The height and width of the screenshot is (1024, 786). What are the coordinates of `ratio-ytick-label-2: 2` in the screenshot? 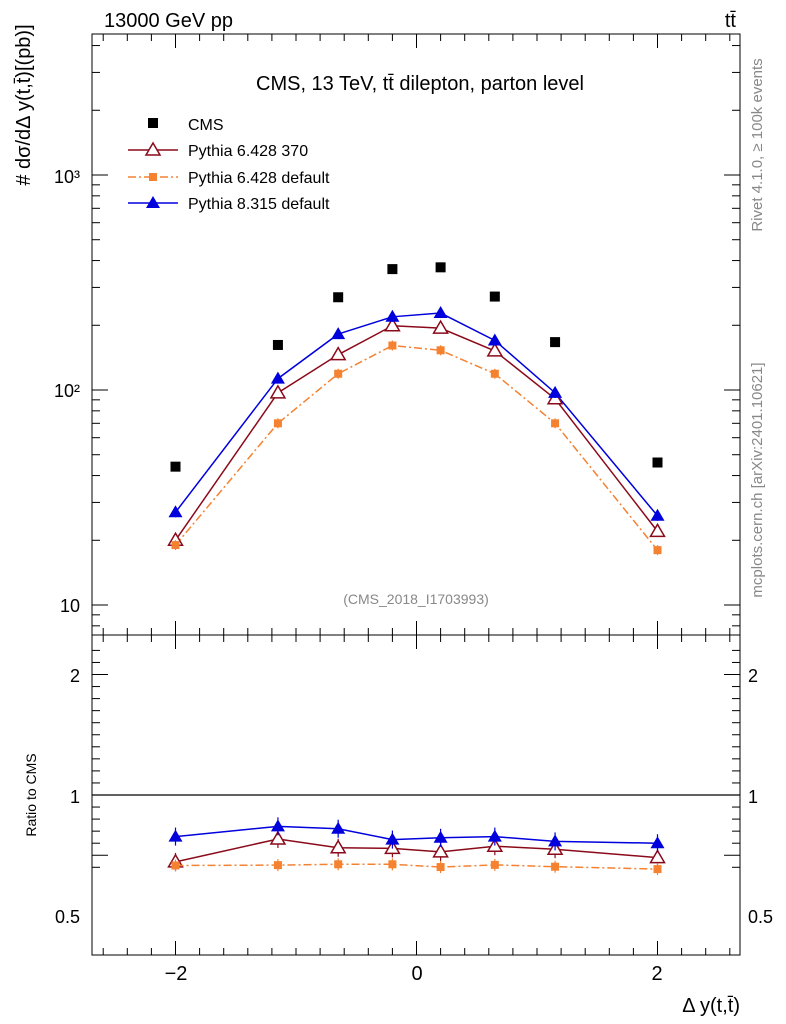 It's located at (75, 676).